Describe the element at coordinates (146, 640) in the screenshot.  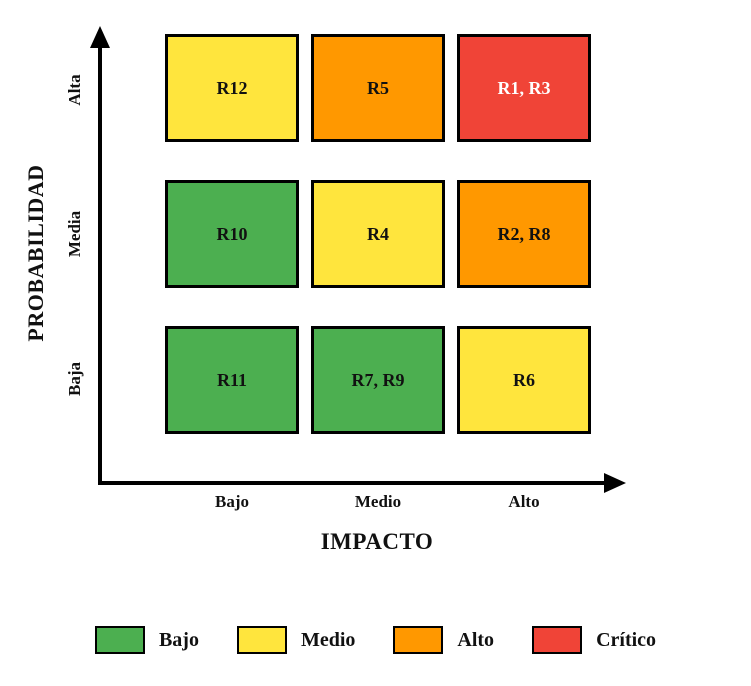
I see `legend-item-bajo: Bajo` at that location.